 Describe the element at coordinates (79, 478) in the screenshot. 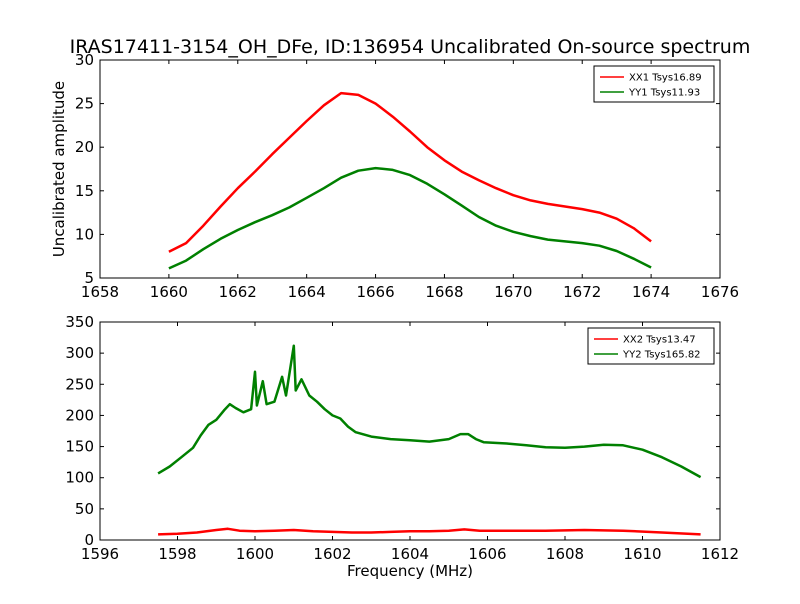

I see `y-tick-label: 100` at that location.